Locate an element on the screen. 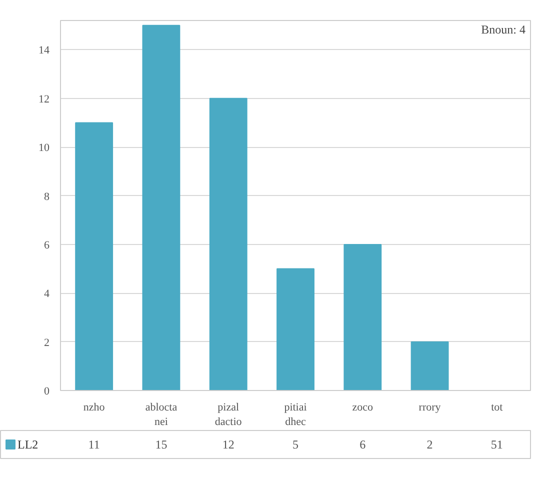  x-tick-label: pizal dactio is located at coordinates (228, 415).